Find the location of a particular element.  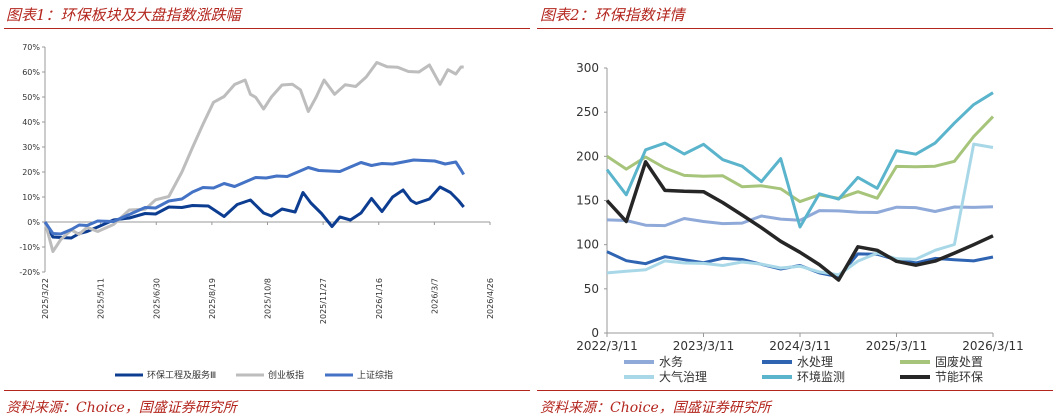

chart1-title-rule is located at coordinates (267, 28).